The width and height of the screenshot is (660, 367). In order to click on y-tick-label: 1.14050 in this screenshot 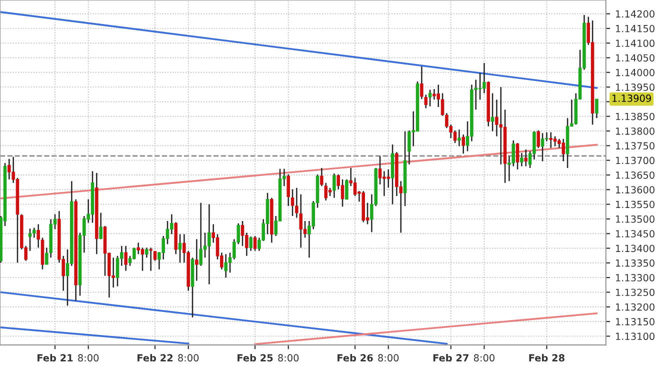, I will do `click(635, 58)`.